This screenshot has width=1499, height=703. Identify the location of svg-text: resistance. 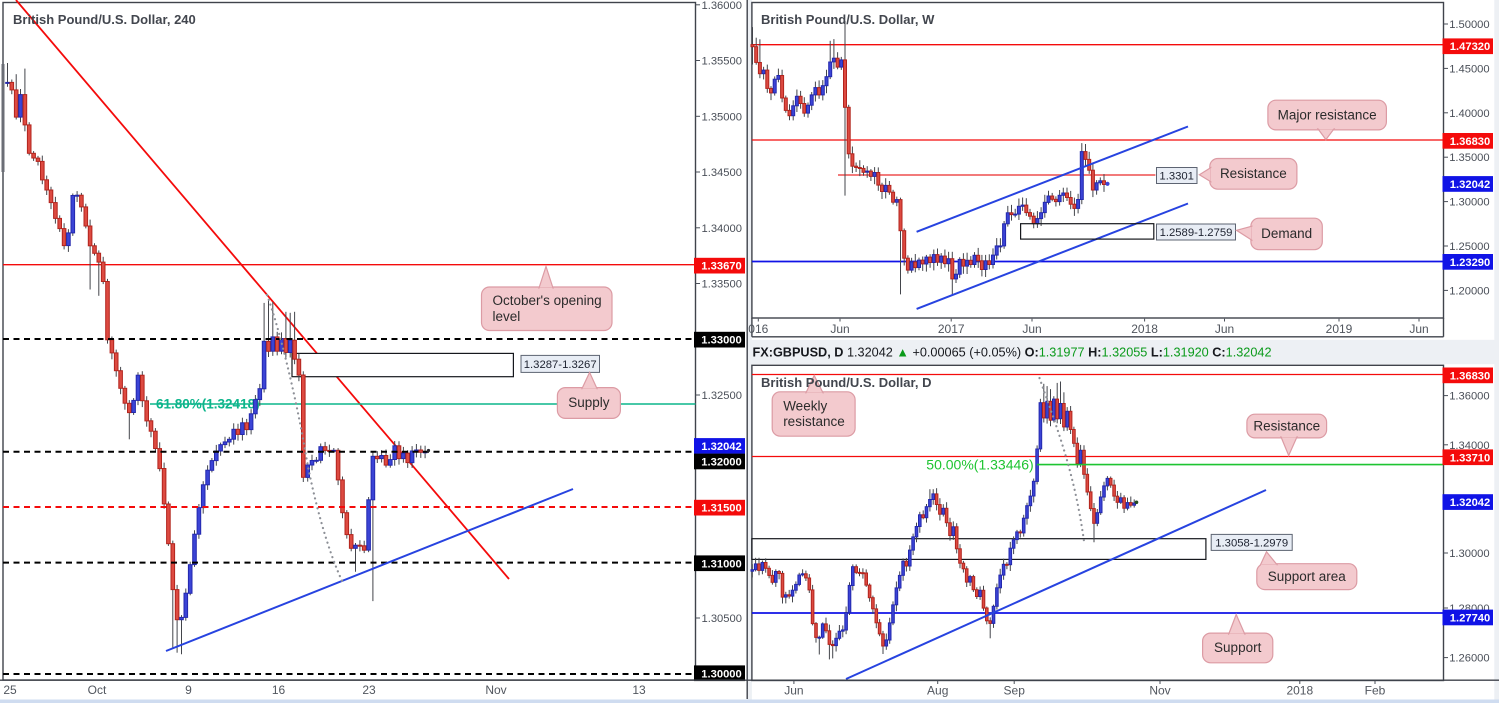
(814, 421).